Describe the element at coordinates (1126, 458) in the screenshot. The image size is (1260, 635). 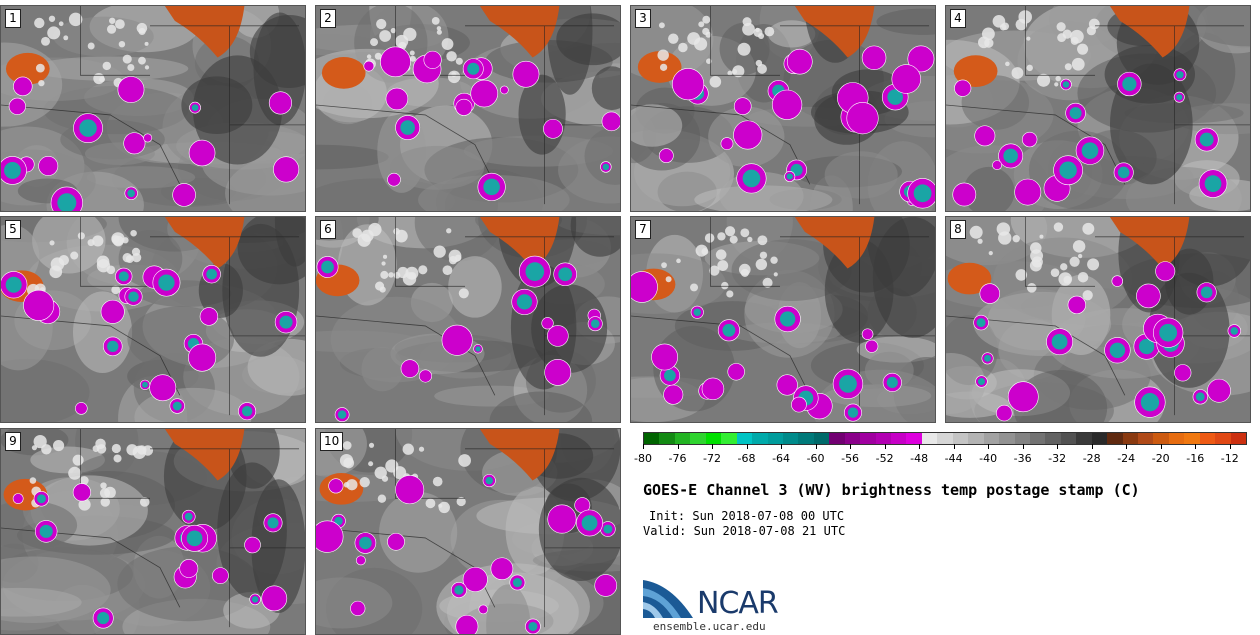
I see `colorbar-tick-label: -24` at that location.